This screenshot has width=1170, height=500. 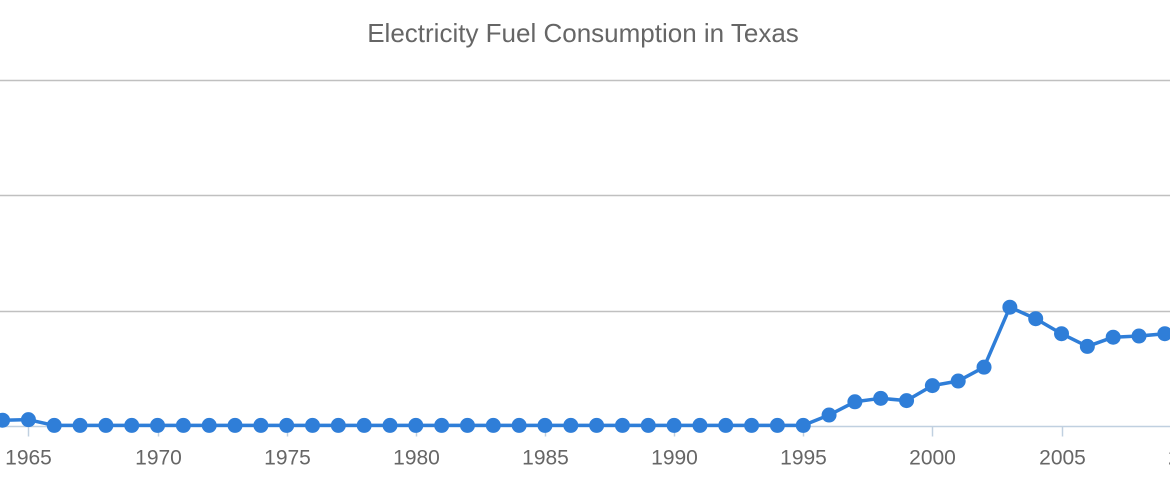 I want to click on data-point-2009, so click(x=1163, y=334).